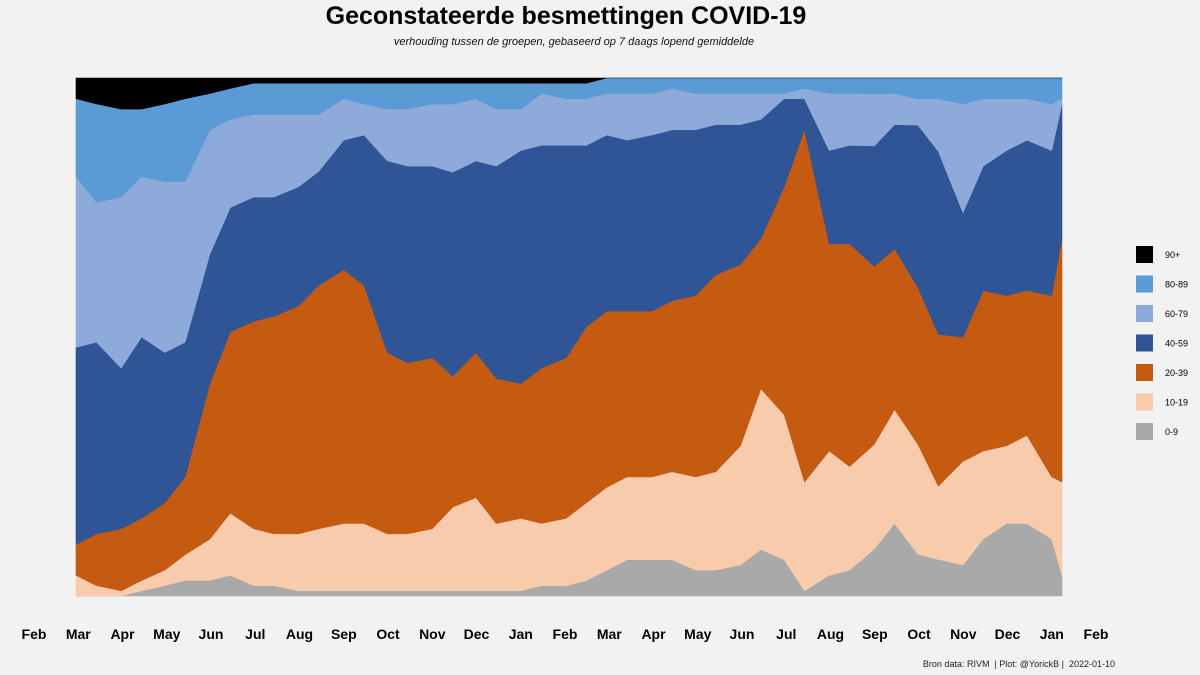 This screenshot has width=1200, height=675. Describe the element at coordinates (1162, 343) in the screenshot. I see `legend: 90+ 80-89 60-79 40-59 20-39 10-19 0-9` at that location.